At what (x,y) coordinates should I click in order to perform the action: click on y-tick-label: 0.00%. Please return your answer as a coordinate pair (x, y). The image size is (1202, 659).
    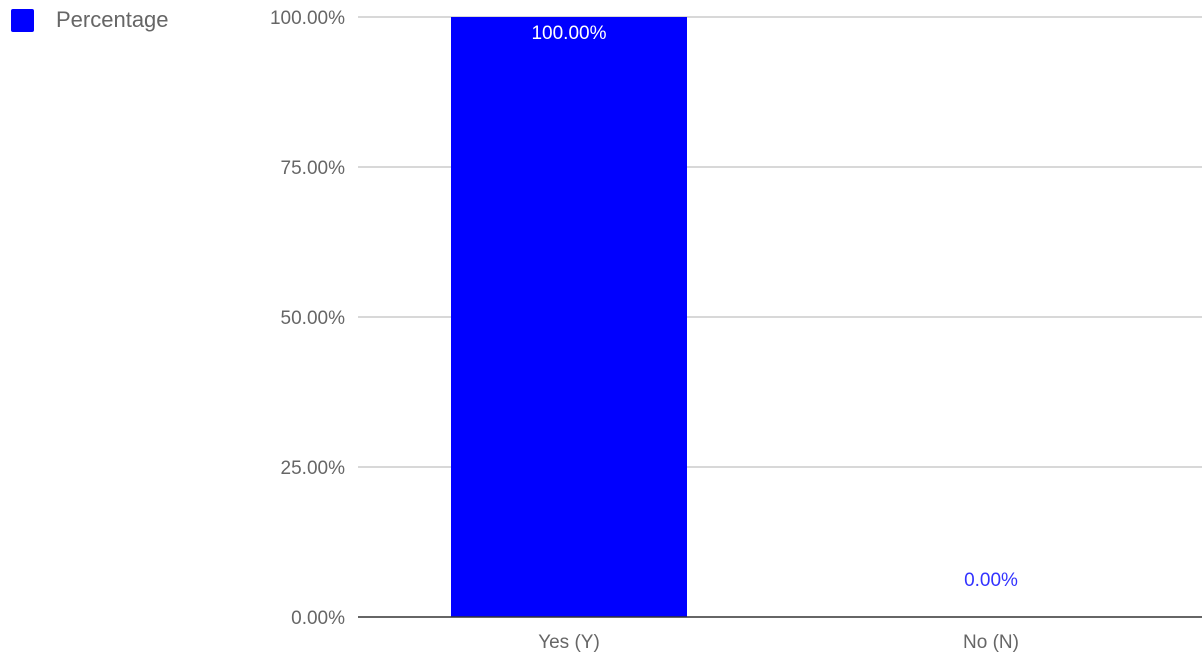
    Looking at the image, I should click on (318, 618).